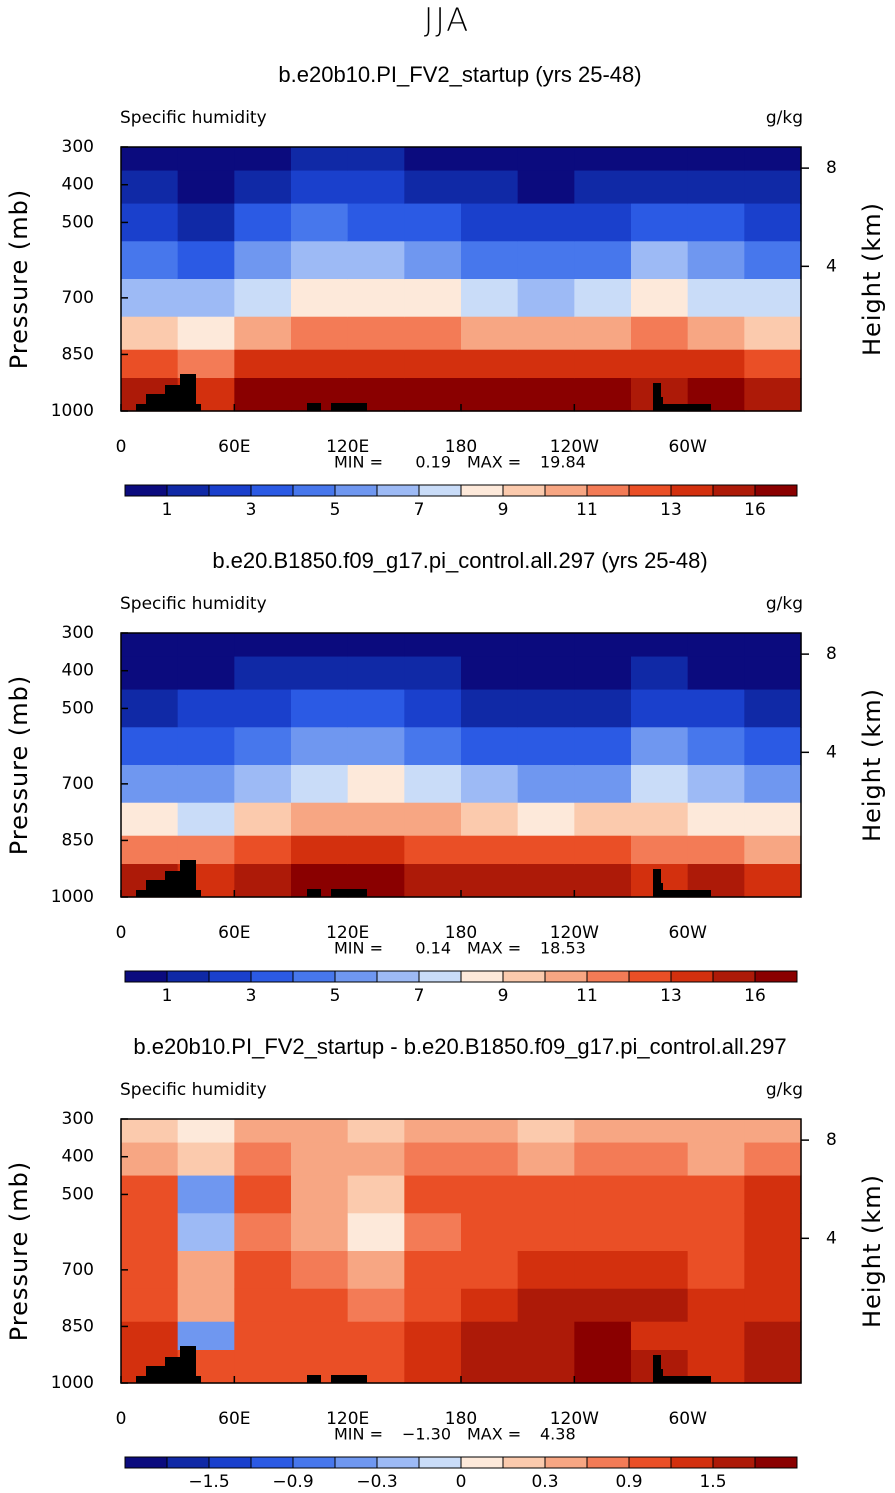  What do you see at coordinates (208, 1482) in the screenshot?
I see `colorbar-label: −1.5` at bounding box center [208, 1482].